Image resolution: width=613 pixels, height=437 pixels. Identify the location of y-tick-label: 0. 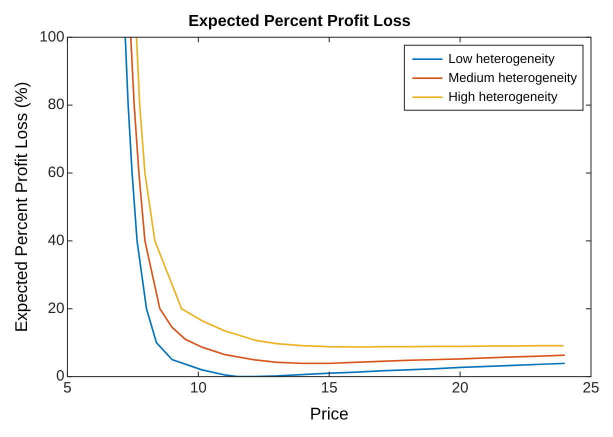
(60, 376).